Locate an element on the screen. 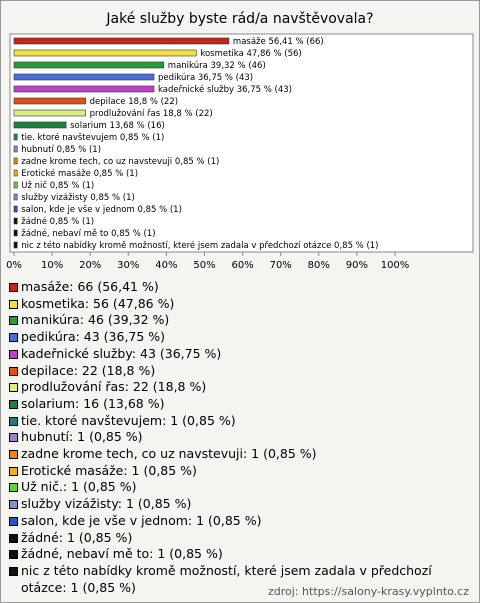  legend-label: salon, kde je vše v jednom: 1 (0,85 %) is located at coordinates (141, 520).